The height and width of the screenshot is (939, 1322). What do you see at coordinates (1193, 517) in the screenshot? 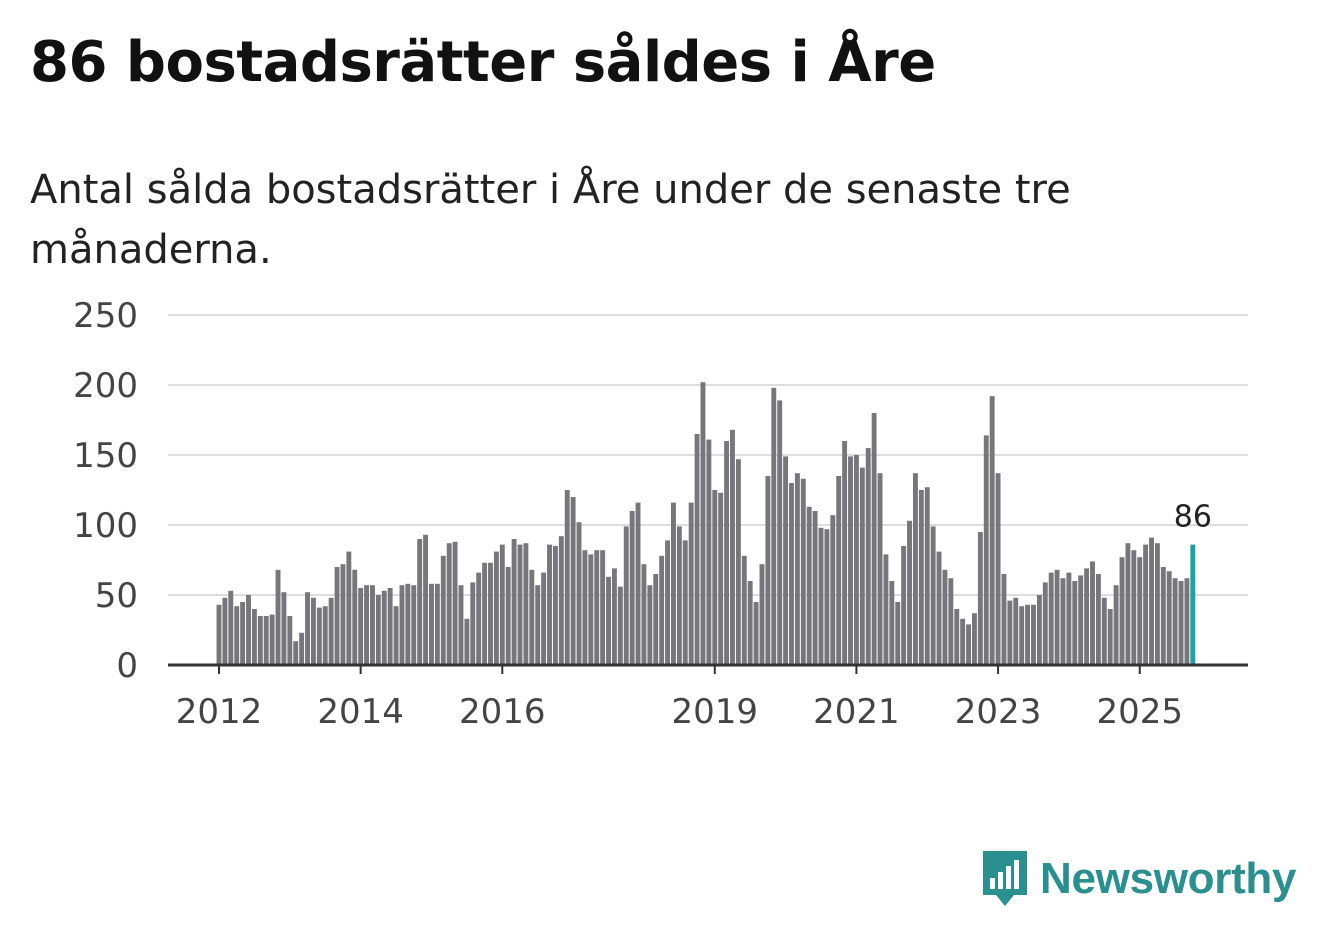
I see `last-value-label: 86` at bounding box center [1193, 517].